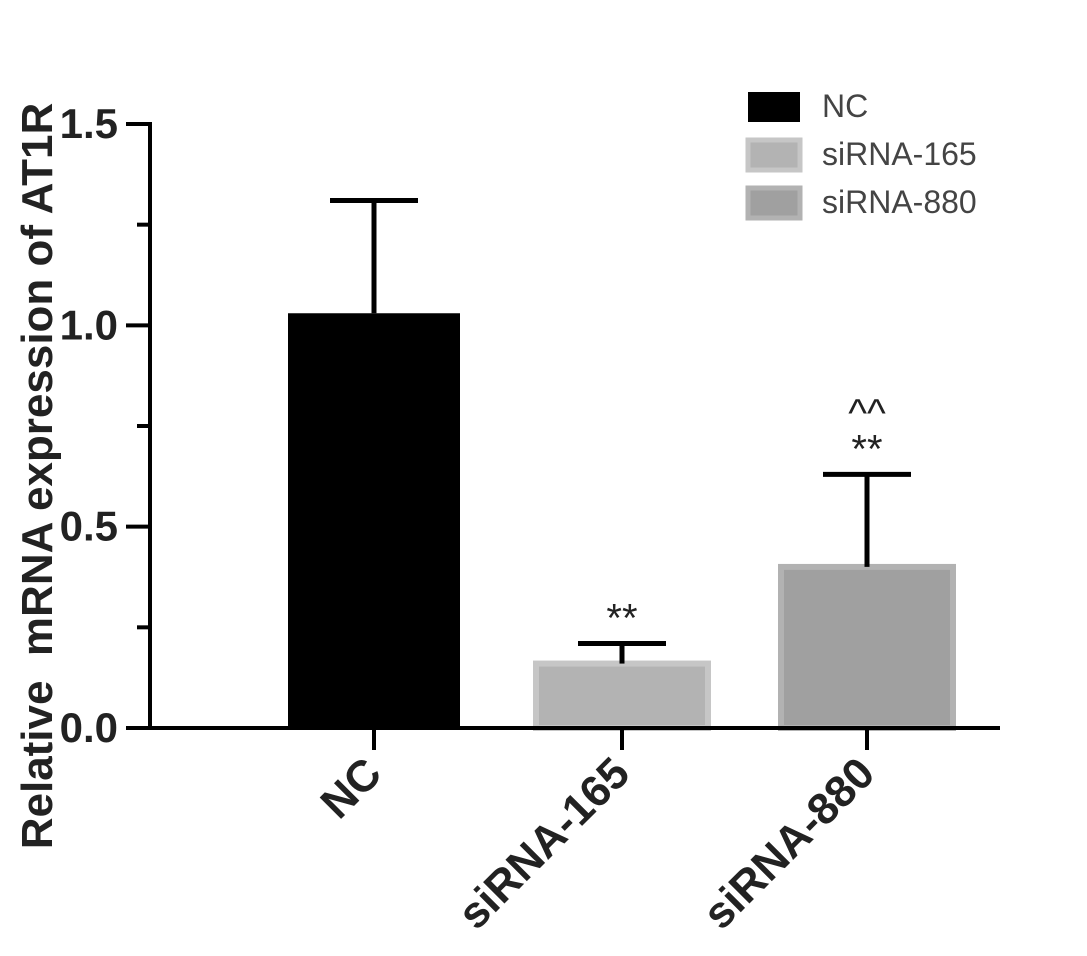 This screenshot has height=956, width=1087. I want to click on x-tick-label-siRNA-880: siRNA-880, so click(789, 843).